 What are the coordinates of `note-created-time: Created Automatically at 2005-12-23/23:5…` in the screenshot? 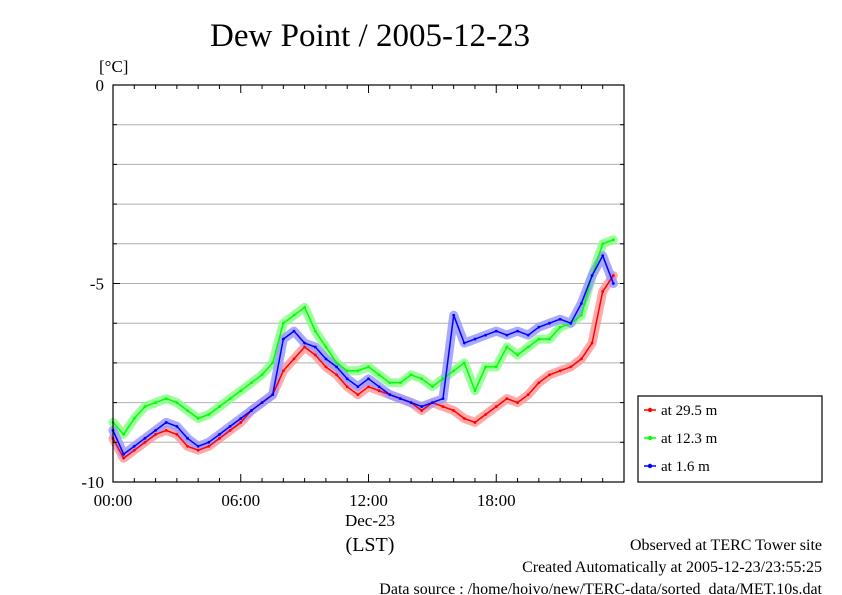 It's located at (672, 567).